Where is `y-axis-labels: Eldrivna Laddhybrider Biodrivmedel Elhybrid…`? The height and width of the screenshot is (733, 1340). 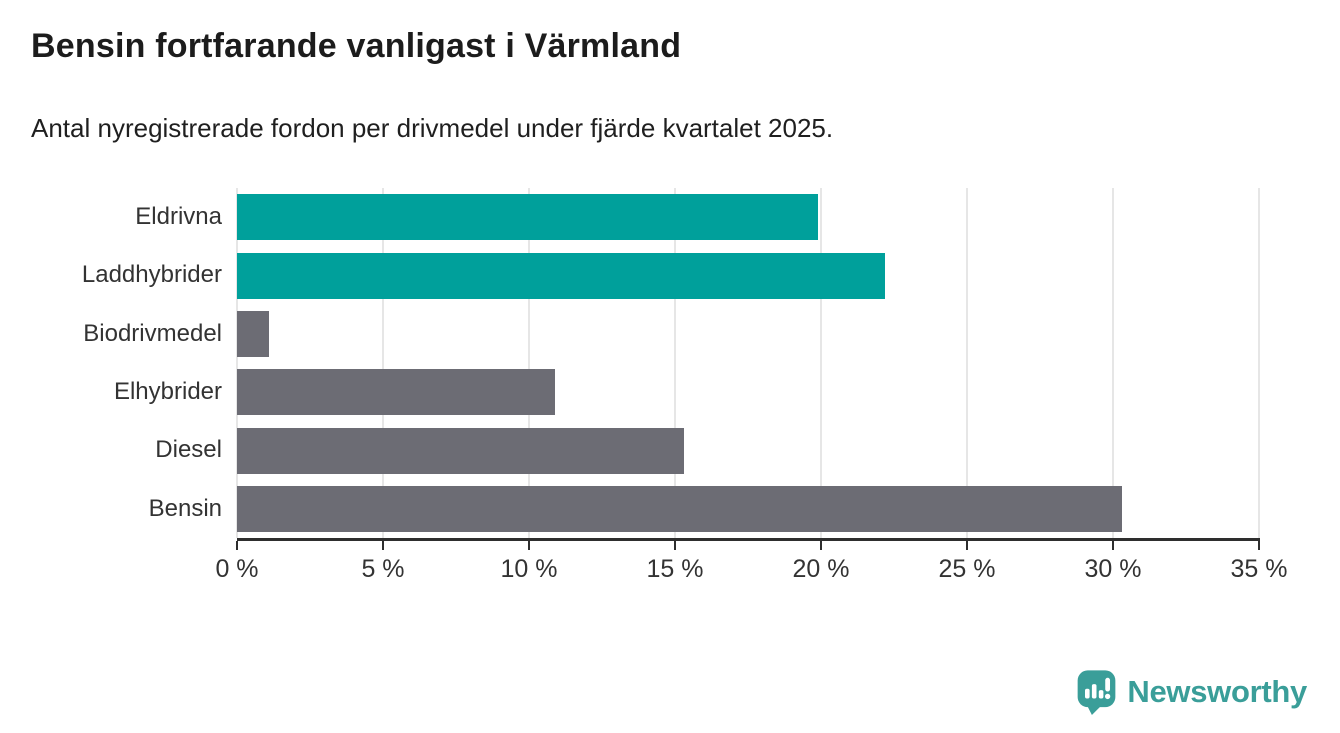
y-axis-labels: Eldrivna Laddhybrider Biodrivmedel Elhybrid… is located at coordinates (111, 363).